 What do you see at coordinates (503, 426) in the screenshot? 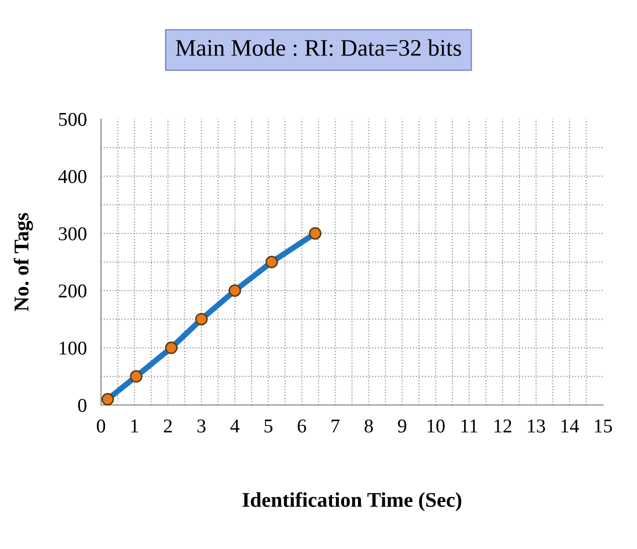
I see `x-tick-label: 12` at bounding box center [503, 426].